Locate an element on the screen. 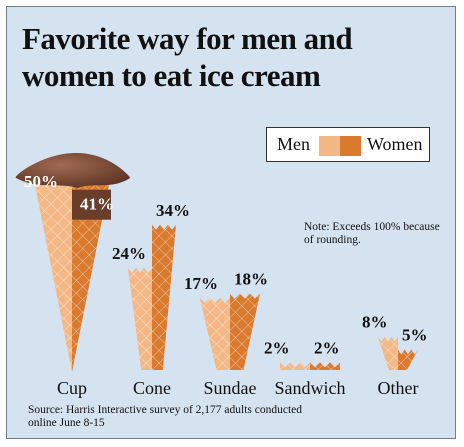 The width and height of the screenshot is (464, 447). bar-men-sundae-texture is located at coordinates (215, 333).